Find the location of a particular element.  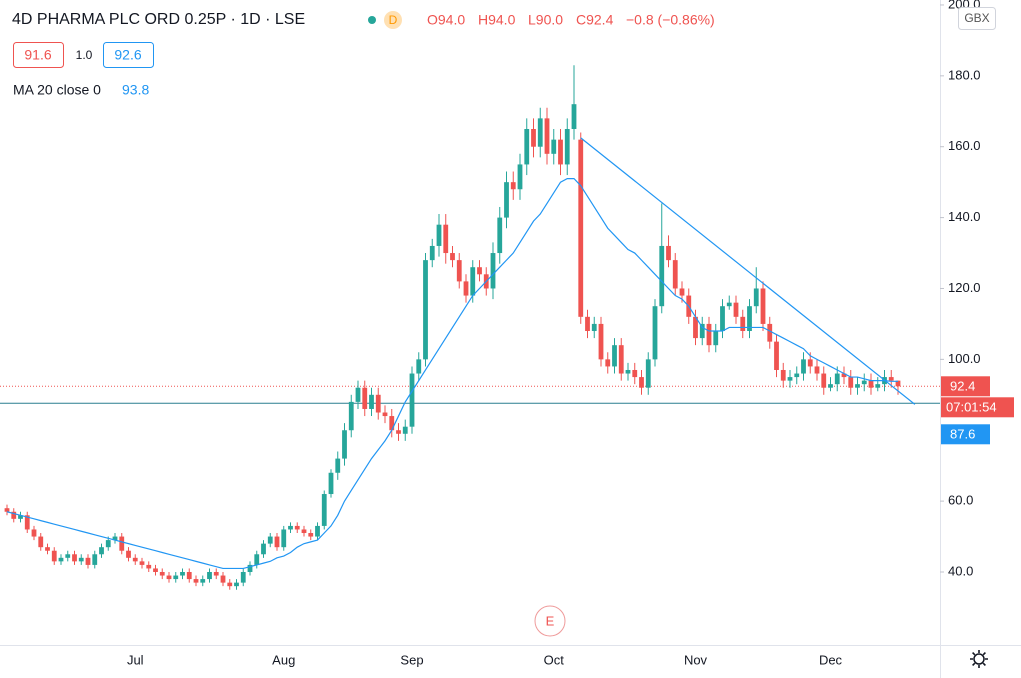

price-line-box is located at coordinates (965, 434).